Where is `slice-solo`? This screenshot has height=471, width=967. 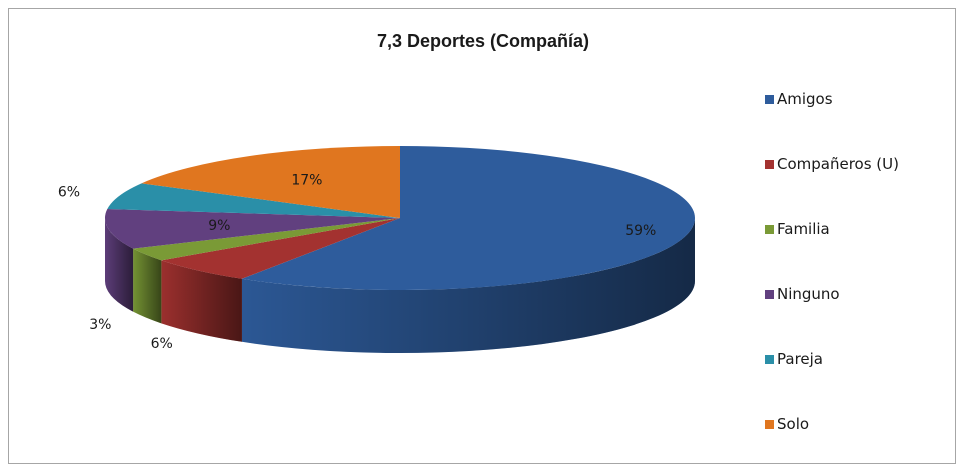
slice-solo is located at coordinates (270, 182).